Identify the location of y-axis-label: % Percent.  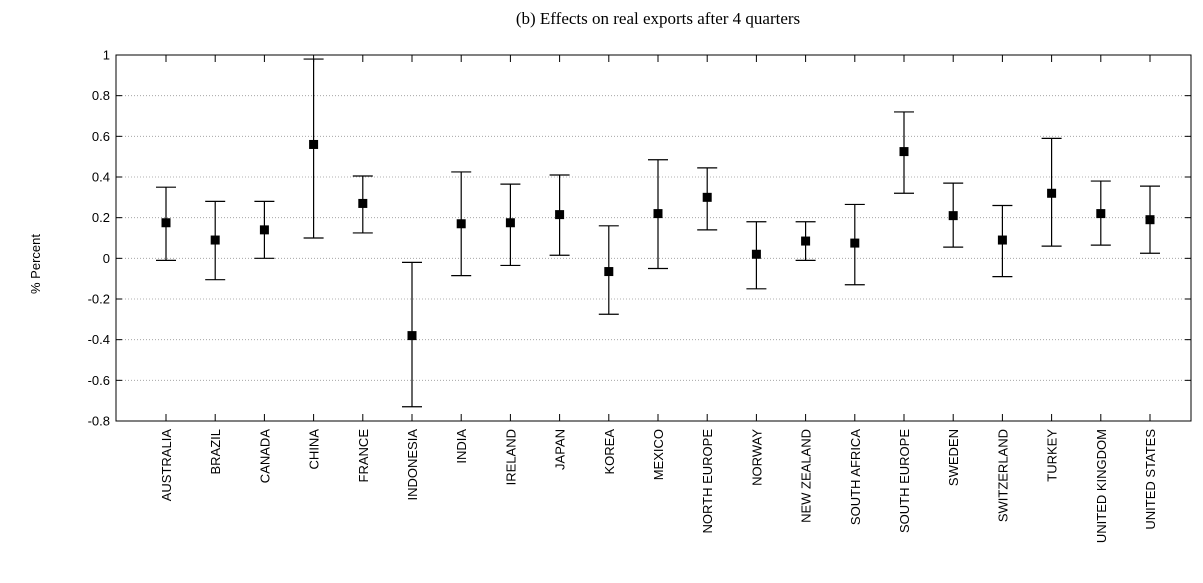
(35, 264).